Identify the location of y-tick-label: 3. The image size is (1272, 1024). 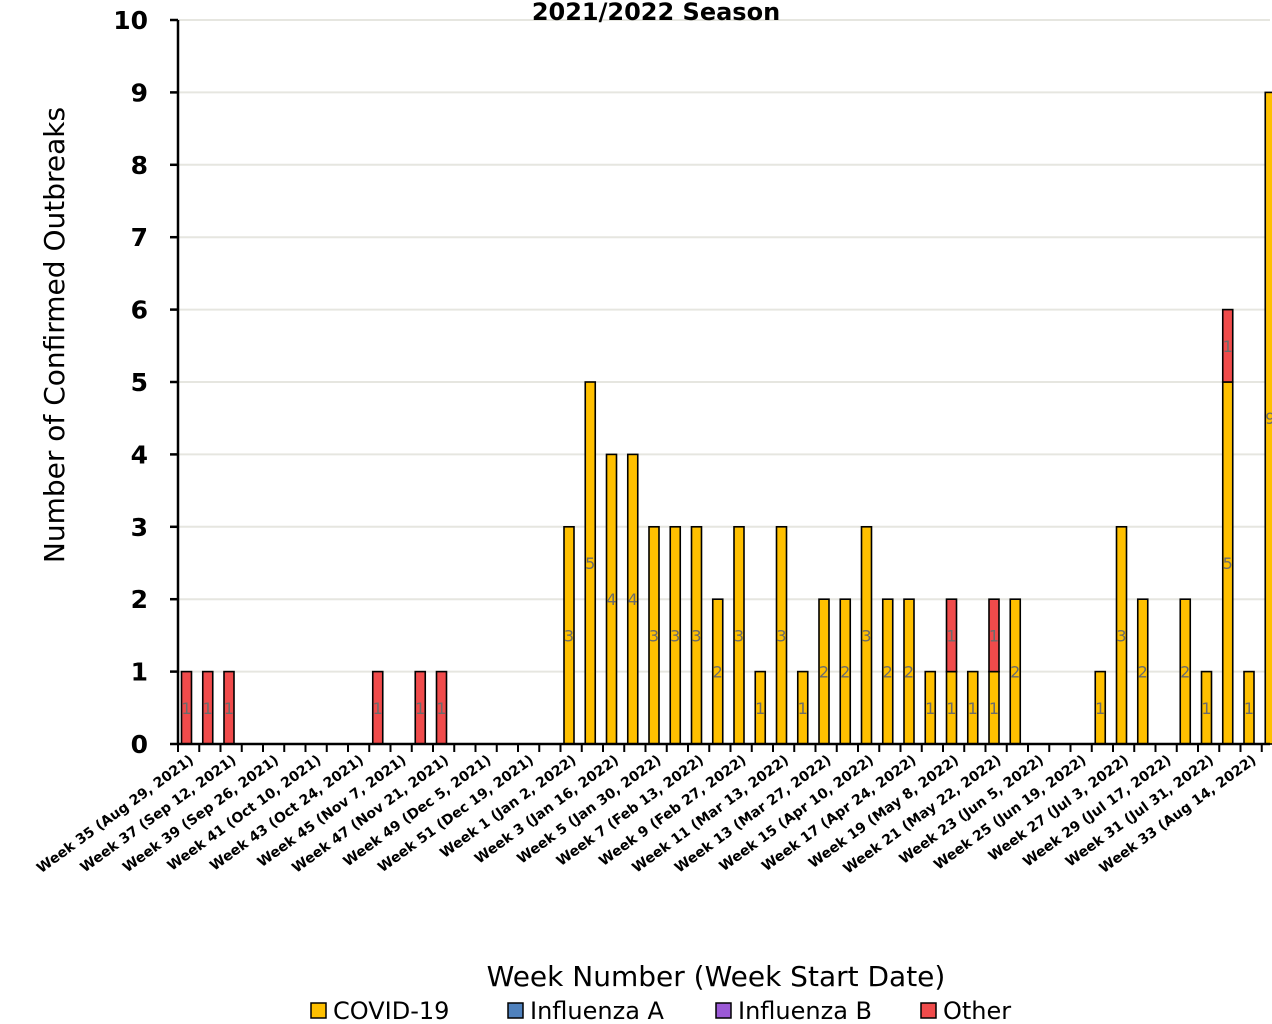
(139, 527).